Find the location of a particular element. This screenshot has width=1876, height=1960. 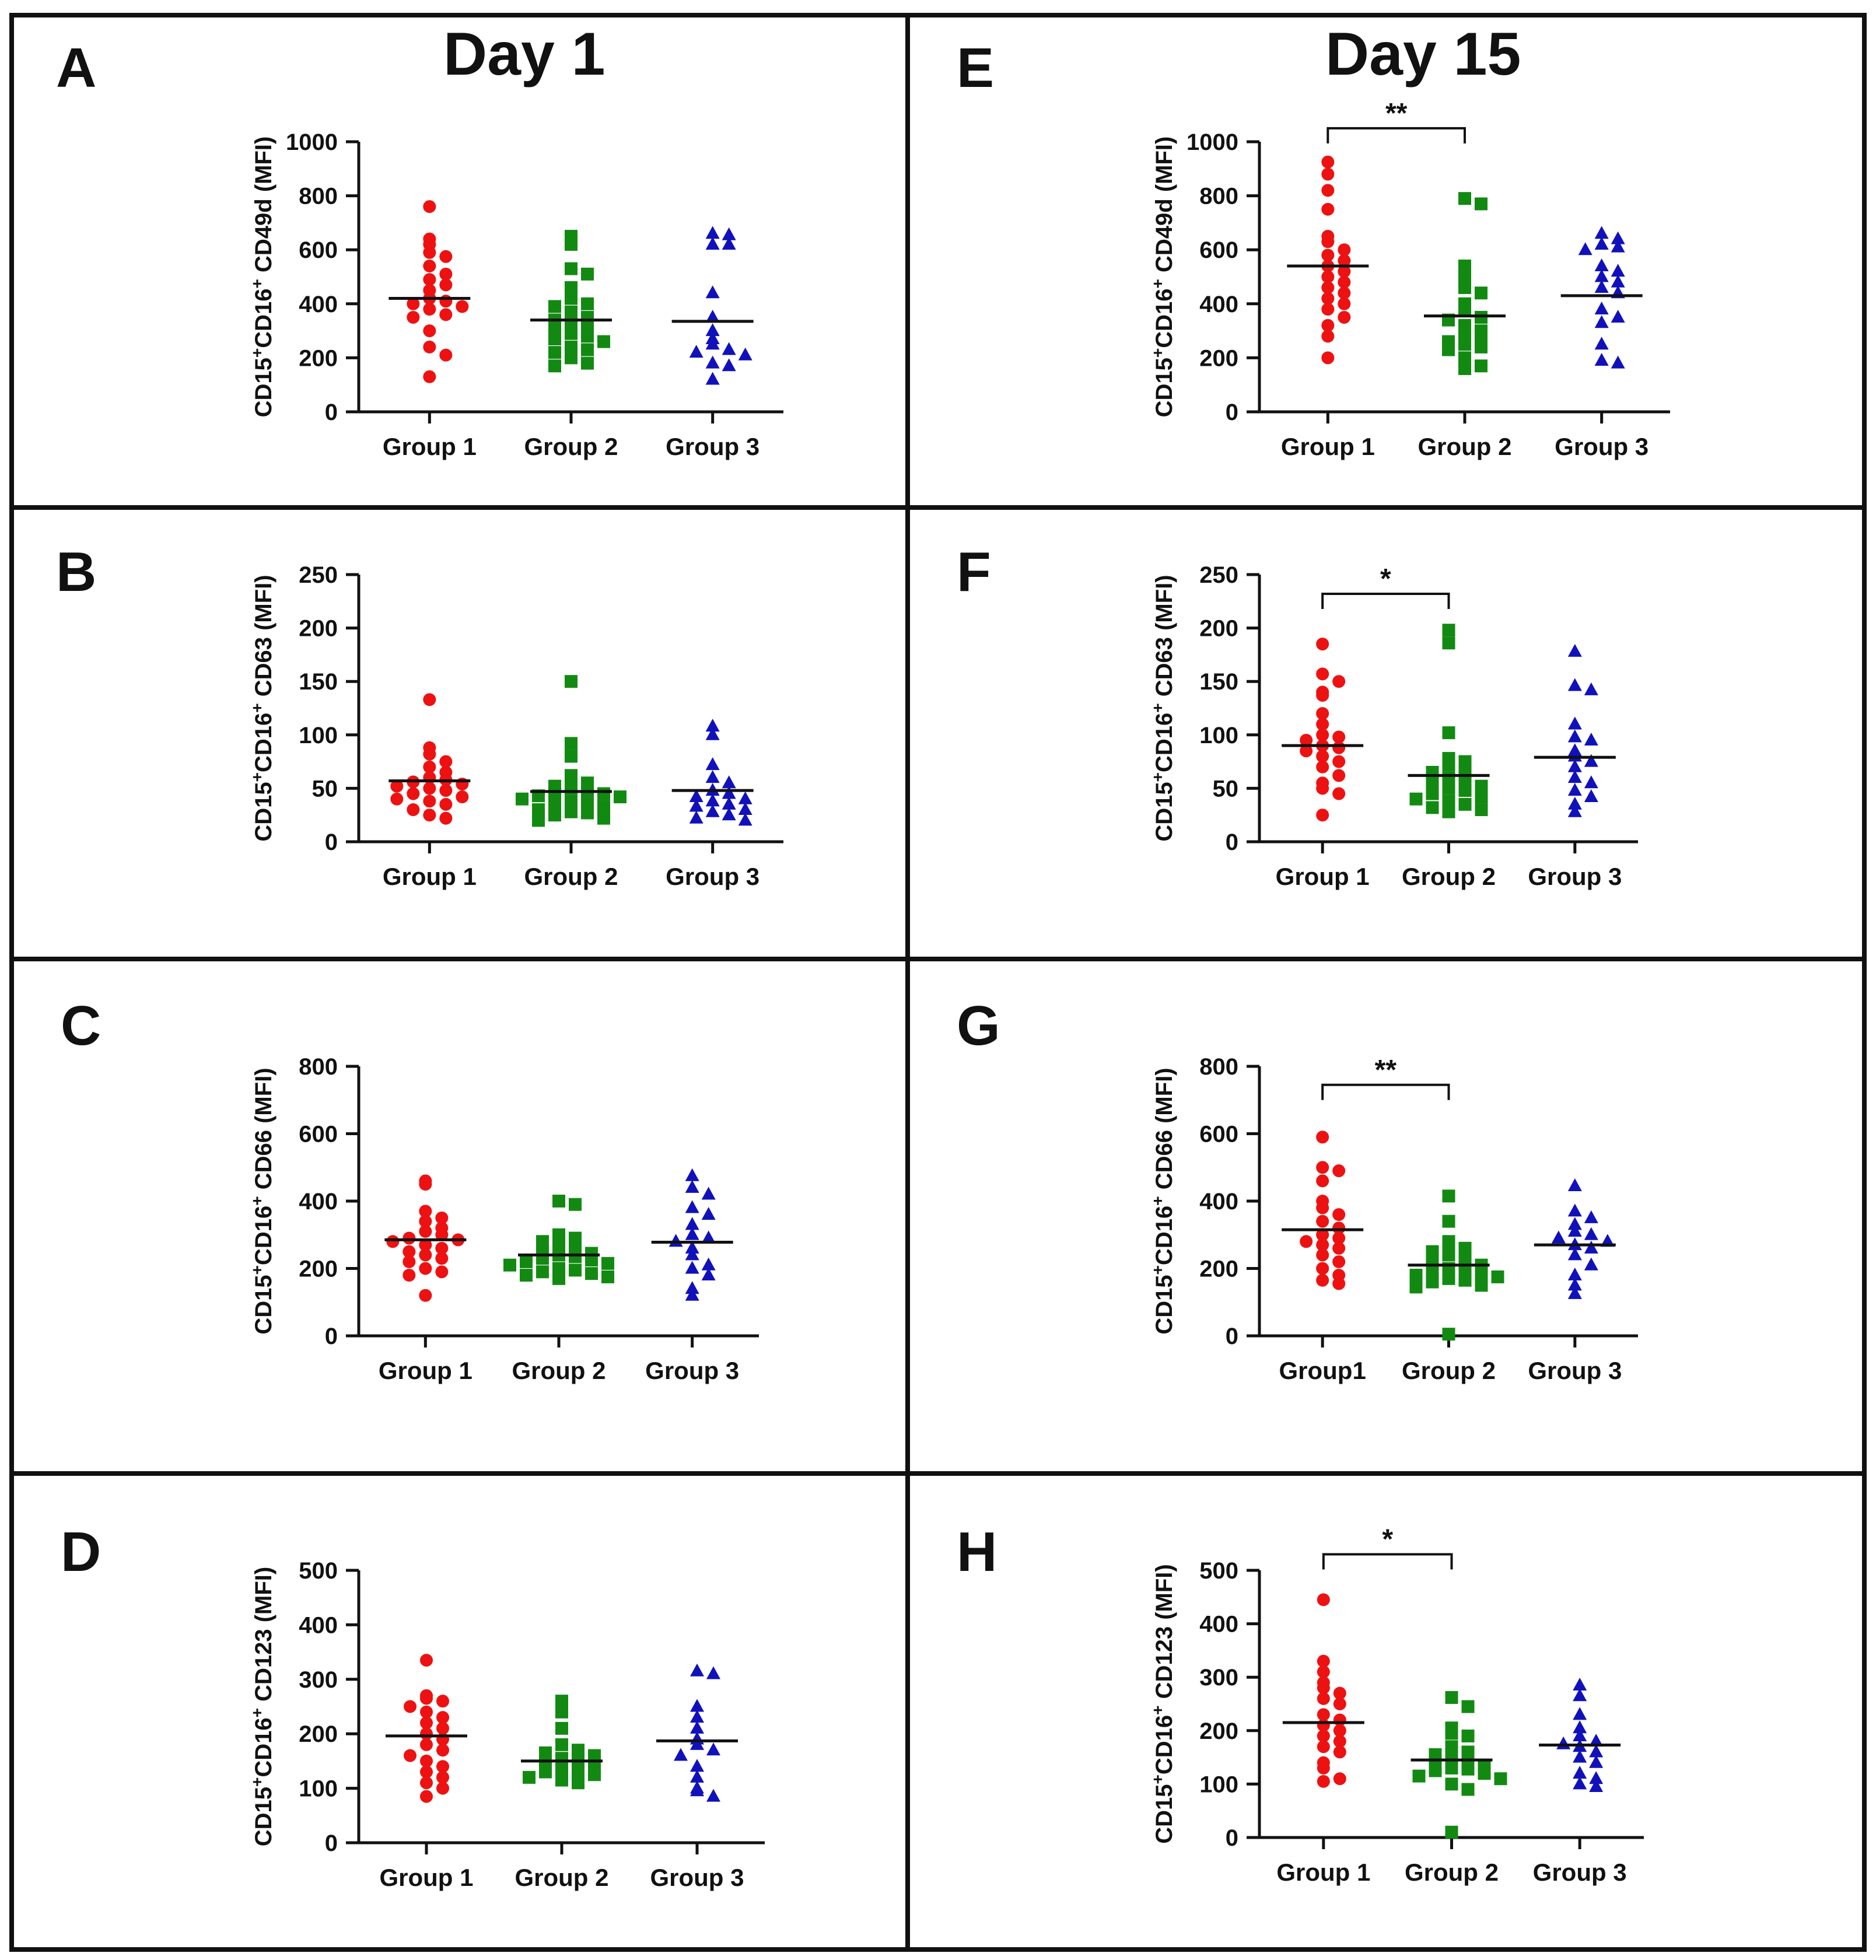

y-tick-label: 200 is located at coordinates (318, 1734).